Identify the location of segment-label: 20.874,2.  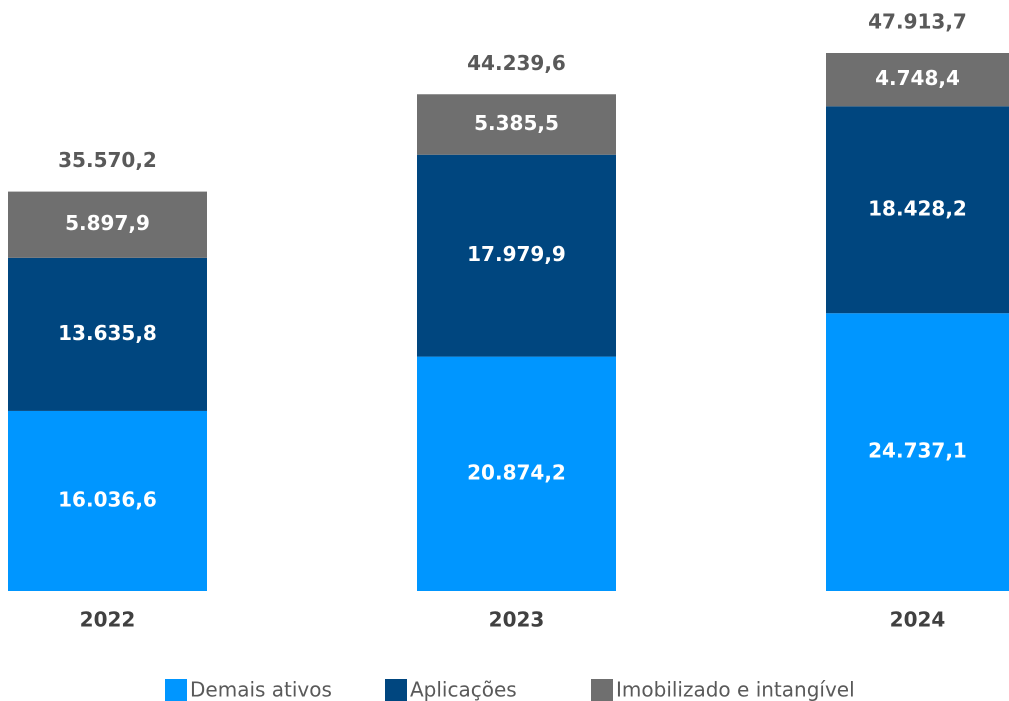
(516, 472).